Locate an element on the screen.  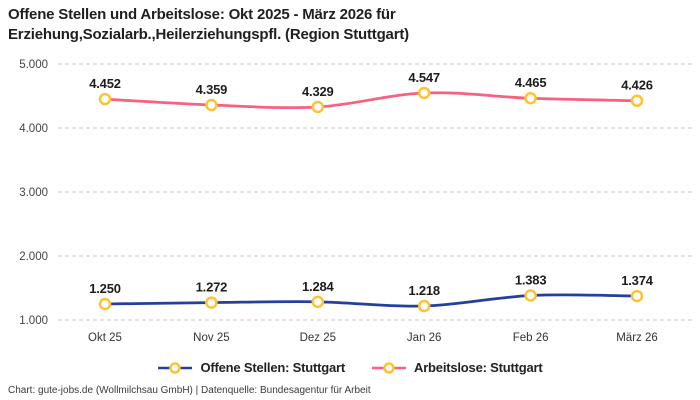
data-point-label: 1.374 is located at coordinates (637, 280).